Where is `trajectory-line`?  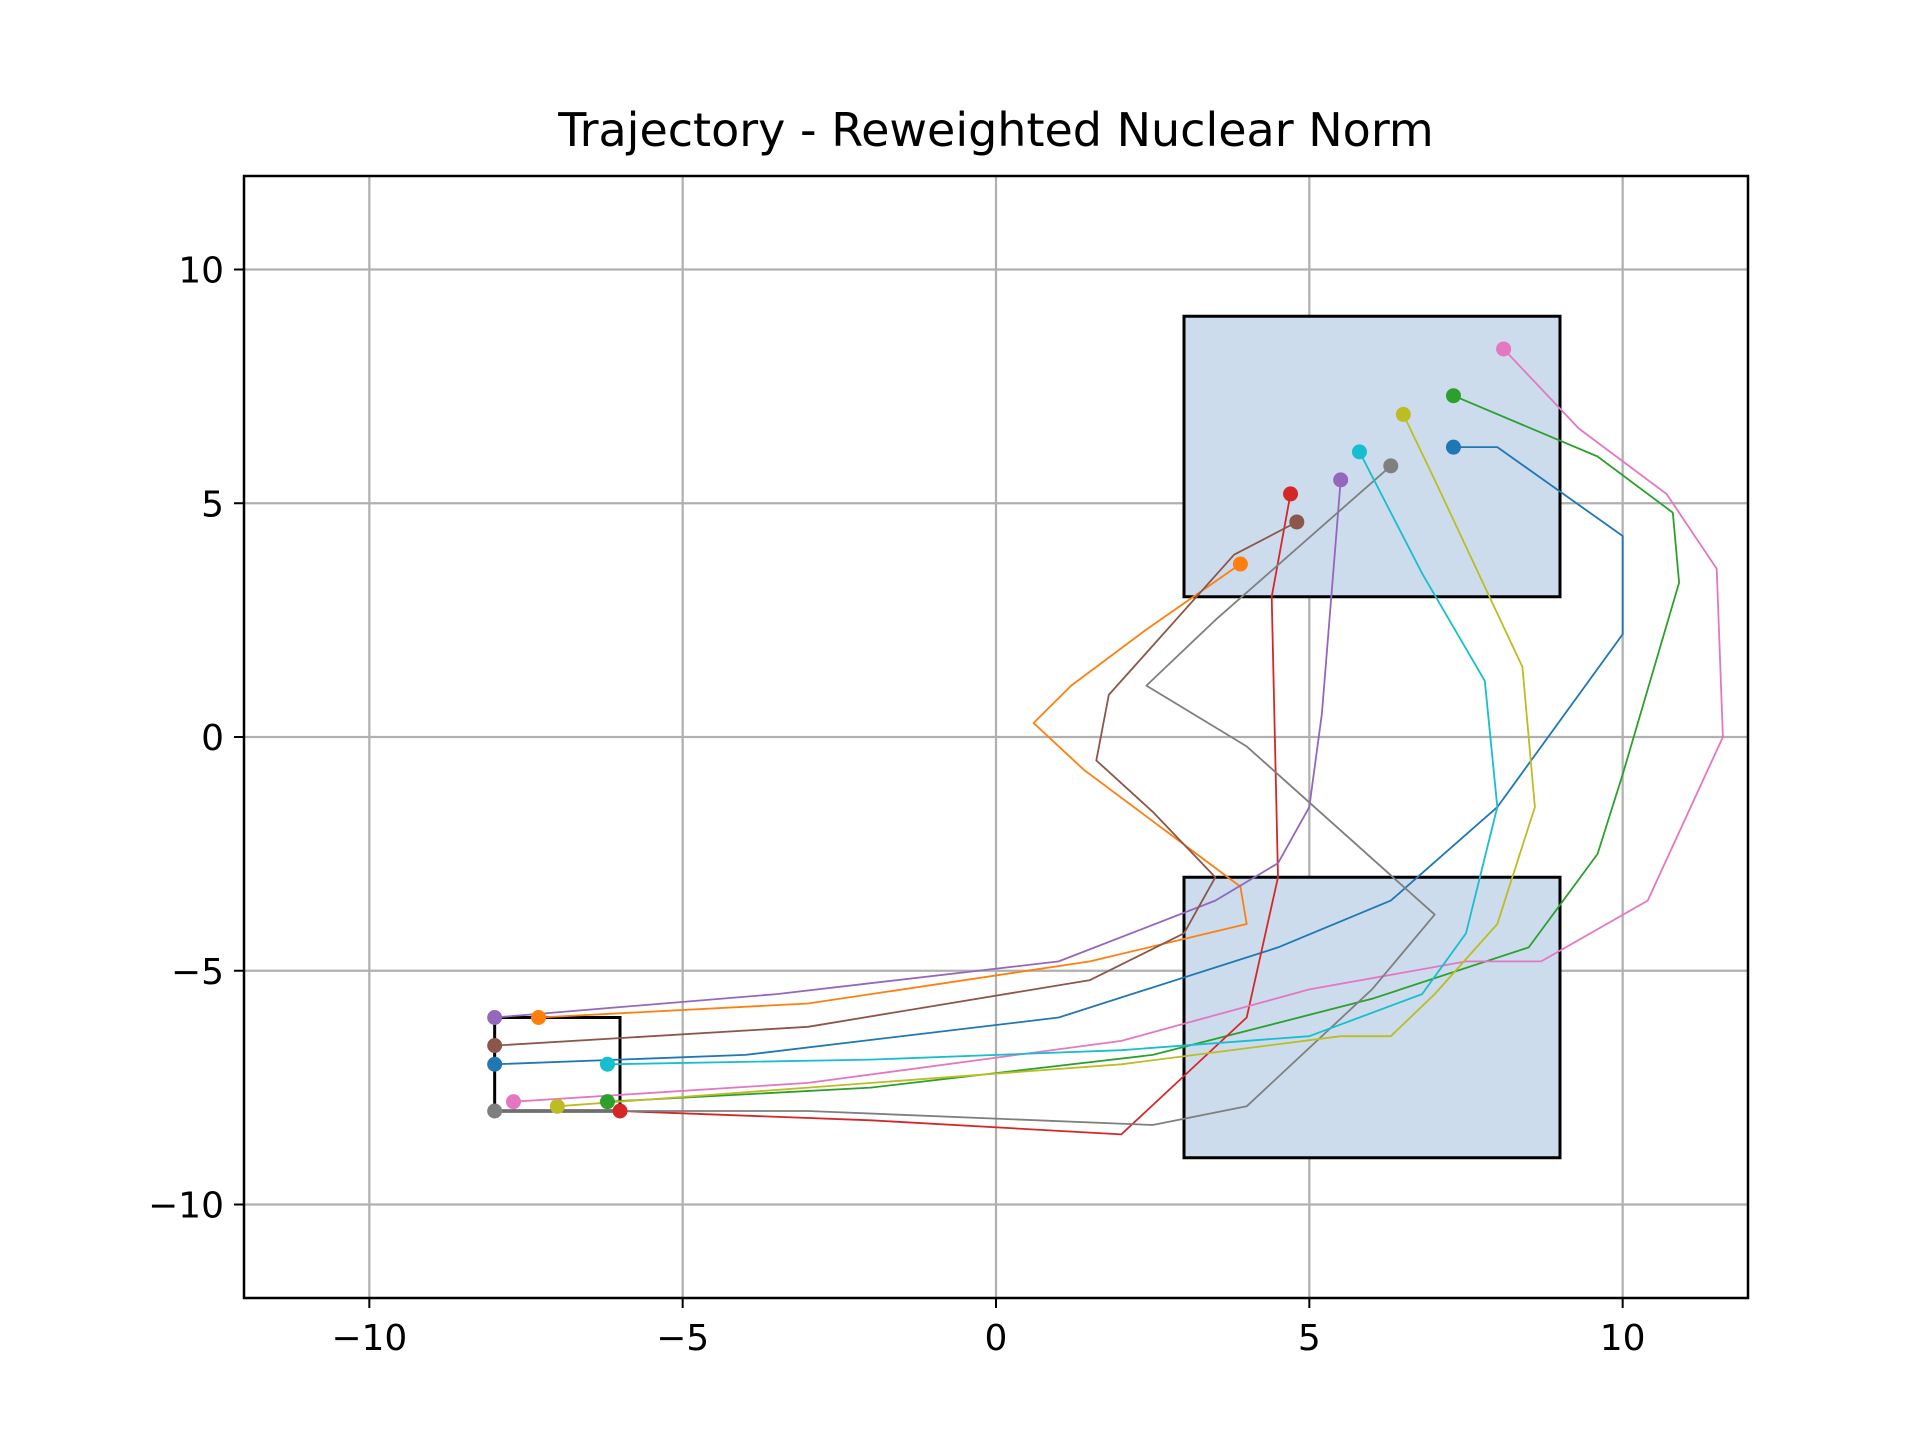 trajectory-line is located at coordinates (893, 791).